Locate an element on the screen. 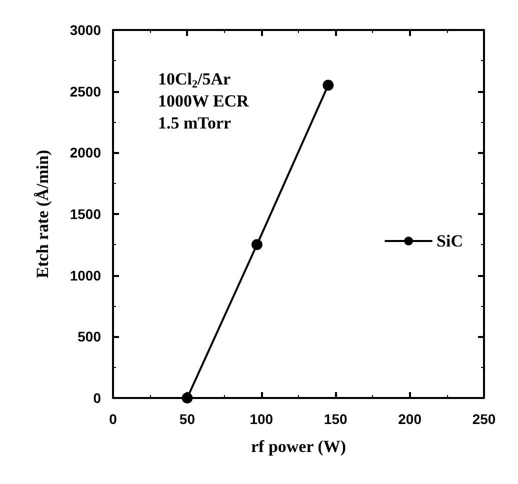 The image size is (518, 484). x-tick-label: 100 is located at coordinates (262, 419).